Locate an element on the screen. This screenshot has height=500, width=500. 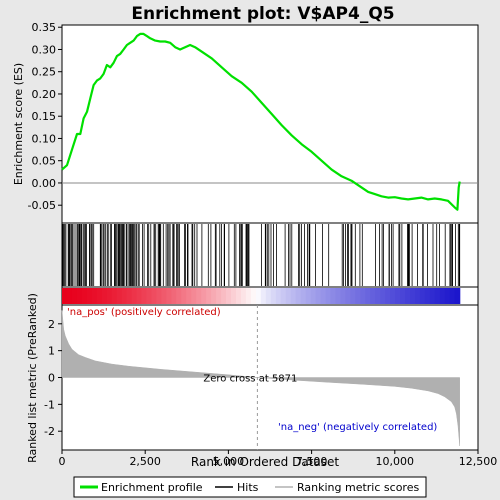
x-axis: 0 2,500 5,000 7,500 10,000 12,500 is located at coordinates (278, 459).